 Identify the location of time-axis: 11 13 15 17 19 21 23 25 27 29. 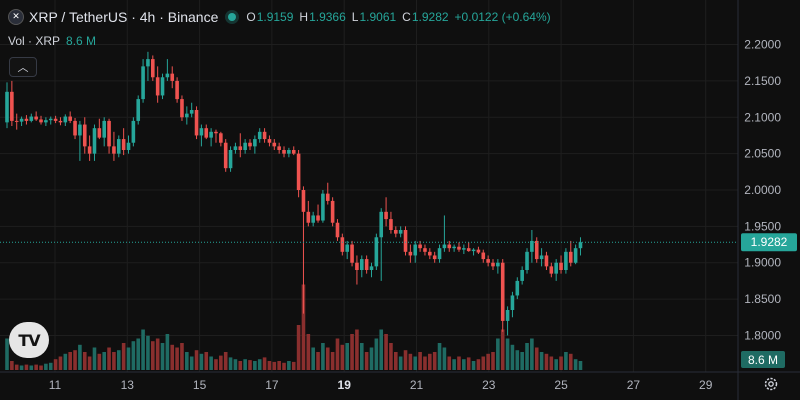
(400, 381).